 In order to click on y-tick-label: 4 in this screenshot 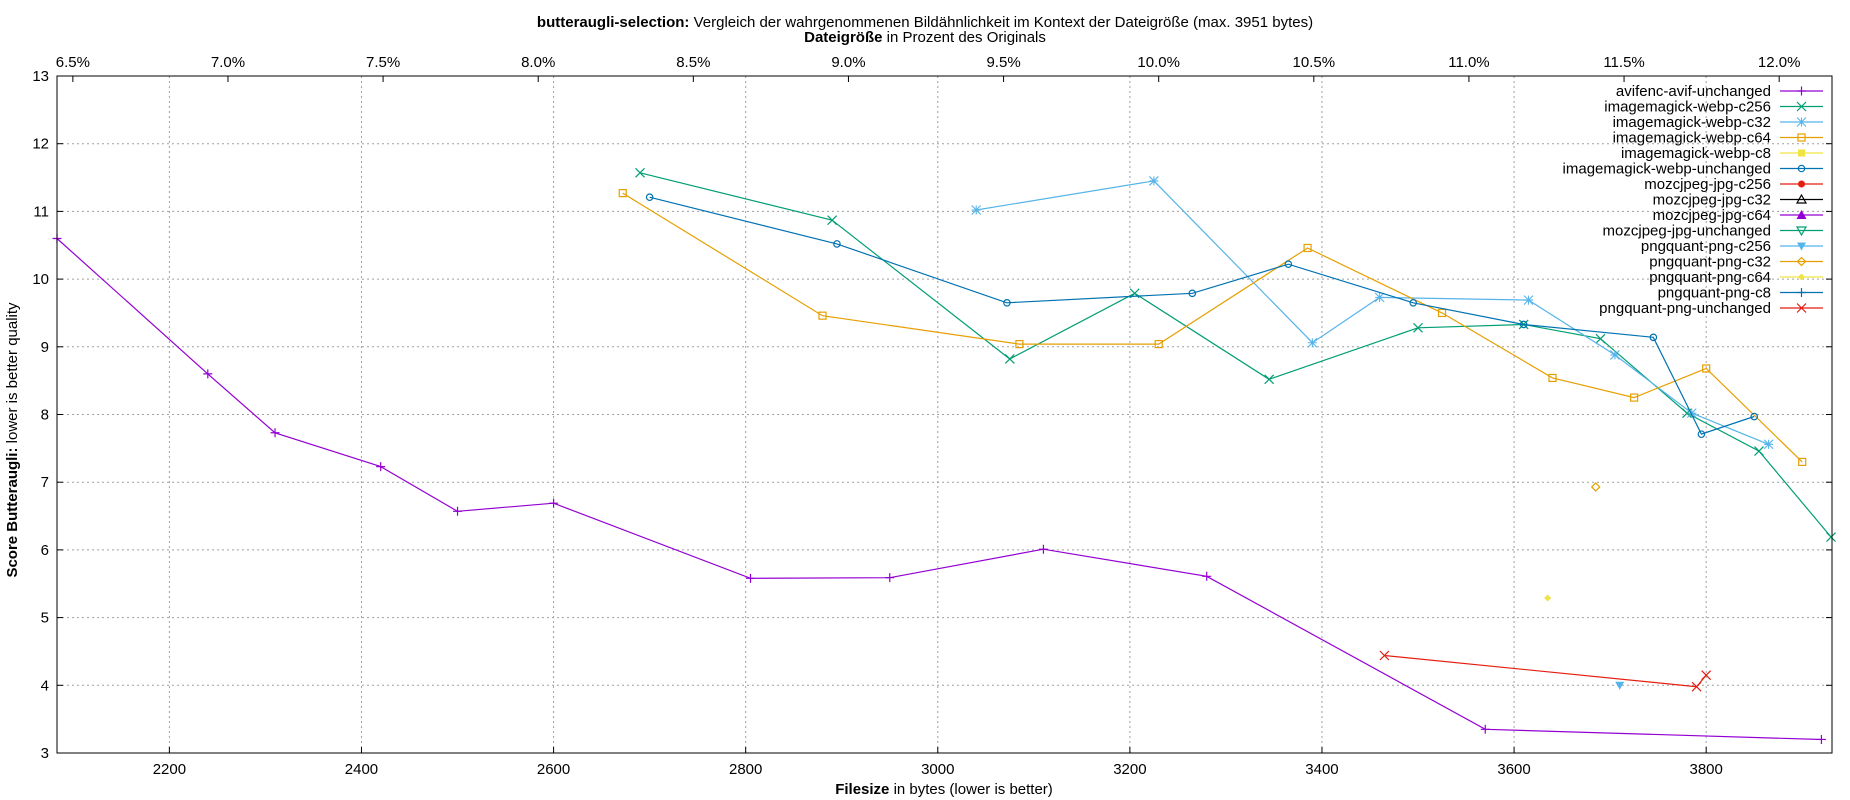, I will do `click(45, 685)`.